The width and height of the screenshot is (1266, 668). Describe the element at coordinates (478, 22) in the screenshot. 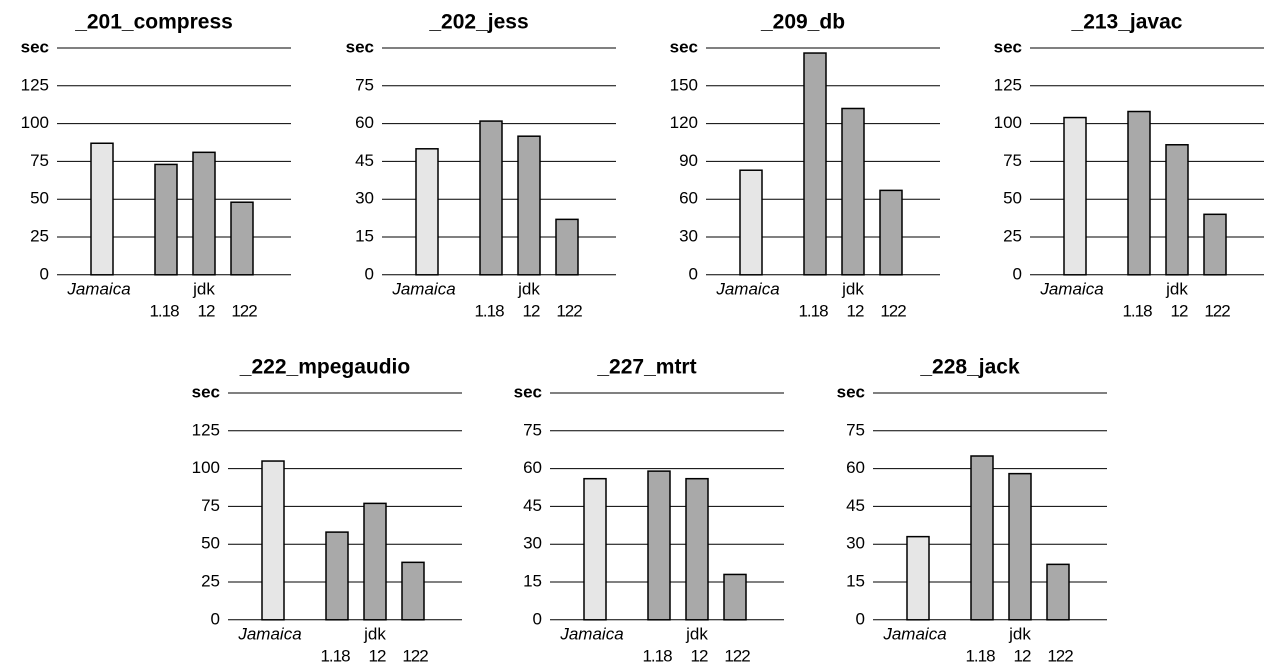

I see `chart-title: _202_jess` at that location.